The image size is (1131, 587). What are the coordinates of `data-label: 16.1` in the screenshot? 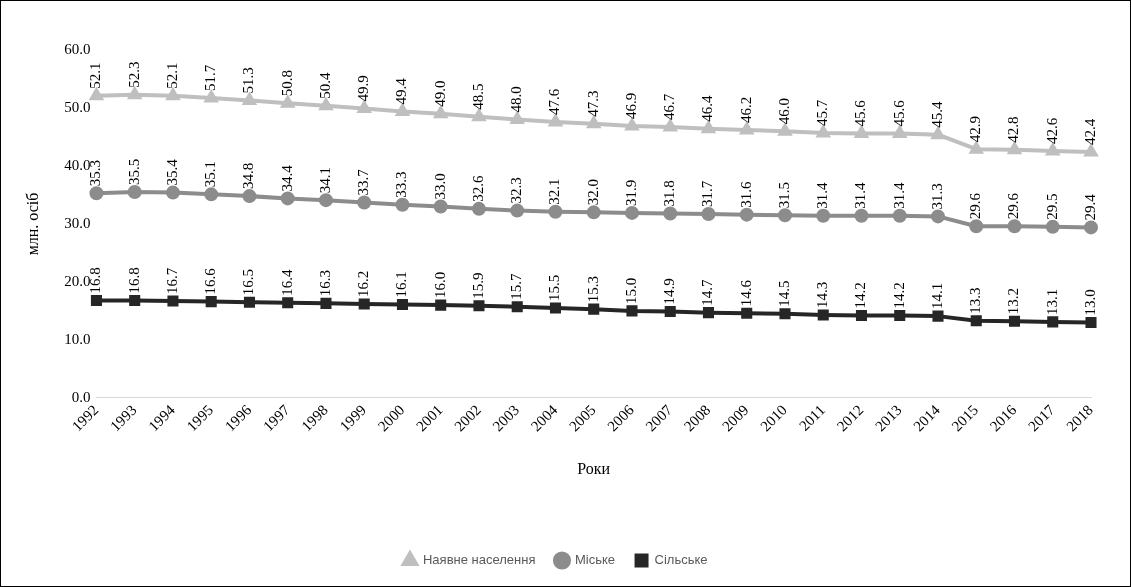 It's located at (401, 284).